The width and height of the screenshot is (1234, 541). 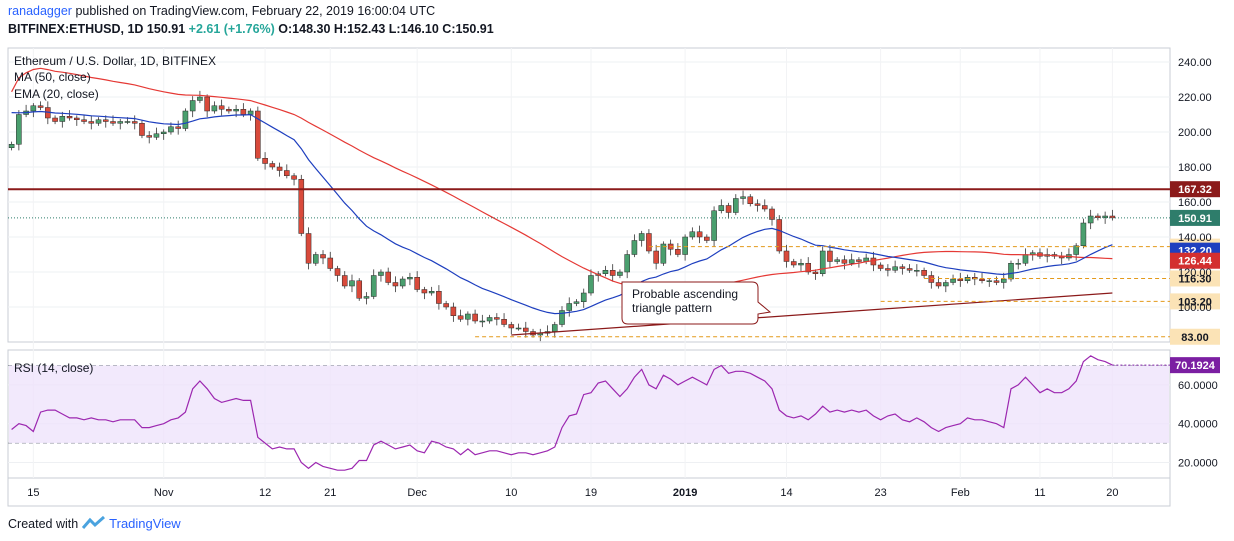 I want to click on tradingview-brand: TradingView, so click(x=145, y=523).